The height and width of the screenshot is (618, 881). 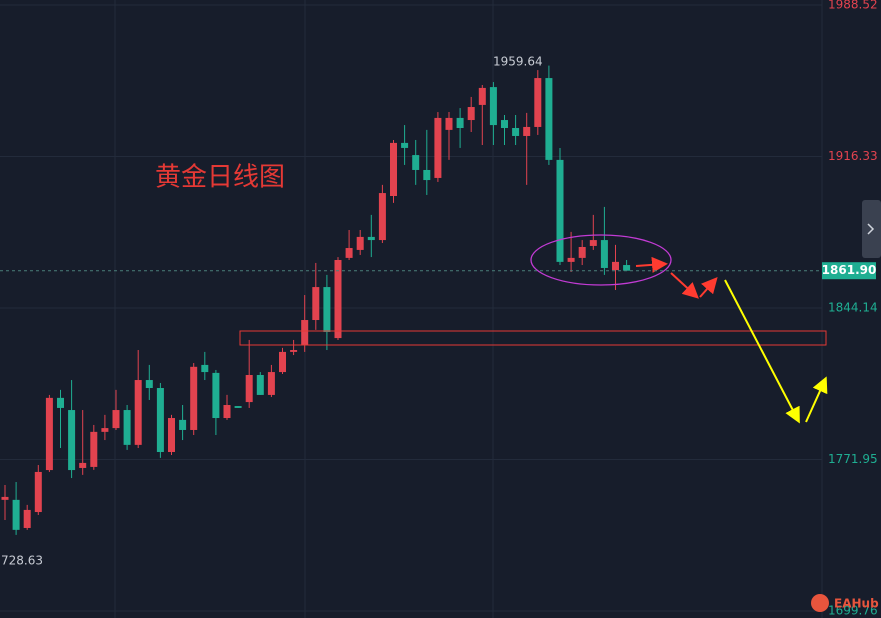 What do you see at coordinates (853, 307) in the screenshot?
I see `y-tick-label: 1844.14` at bounding box center [853, 307].